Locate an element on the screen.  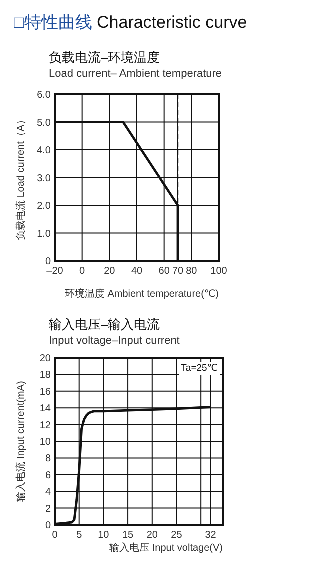
annotation: Ta=25℃ is located at coordinates (199, 368).